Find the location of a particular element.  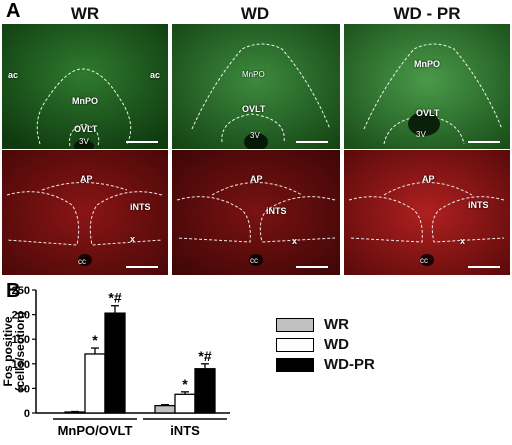

legend-label-wr: WR is located at coordinates (336, 324).